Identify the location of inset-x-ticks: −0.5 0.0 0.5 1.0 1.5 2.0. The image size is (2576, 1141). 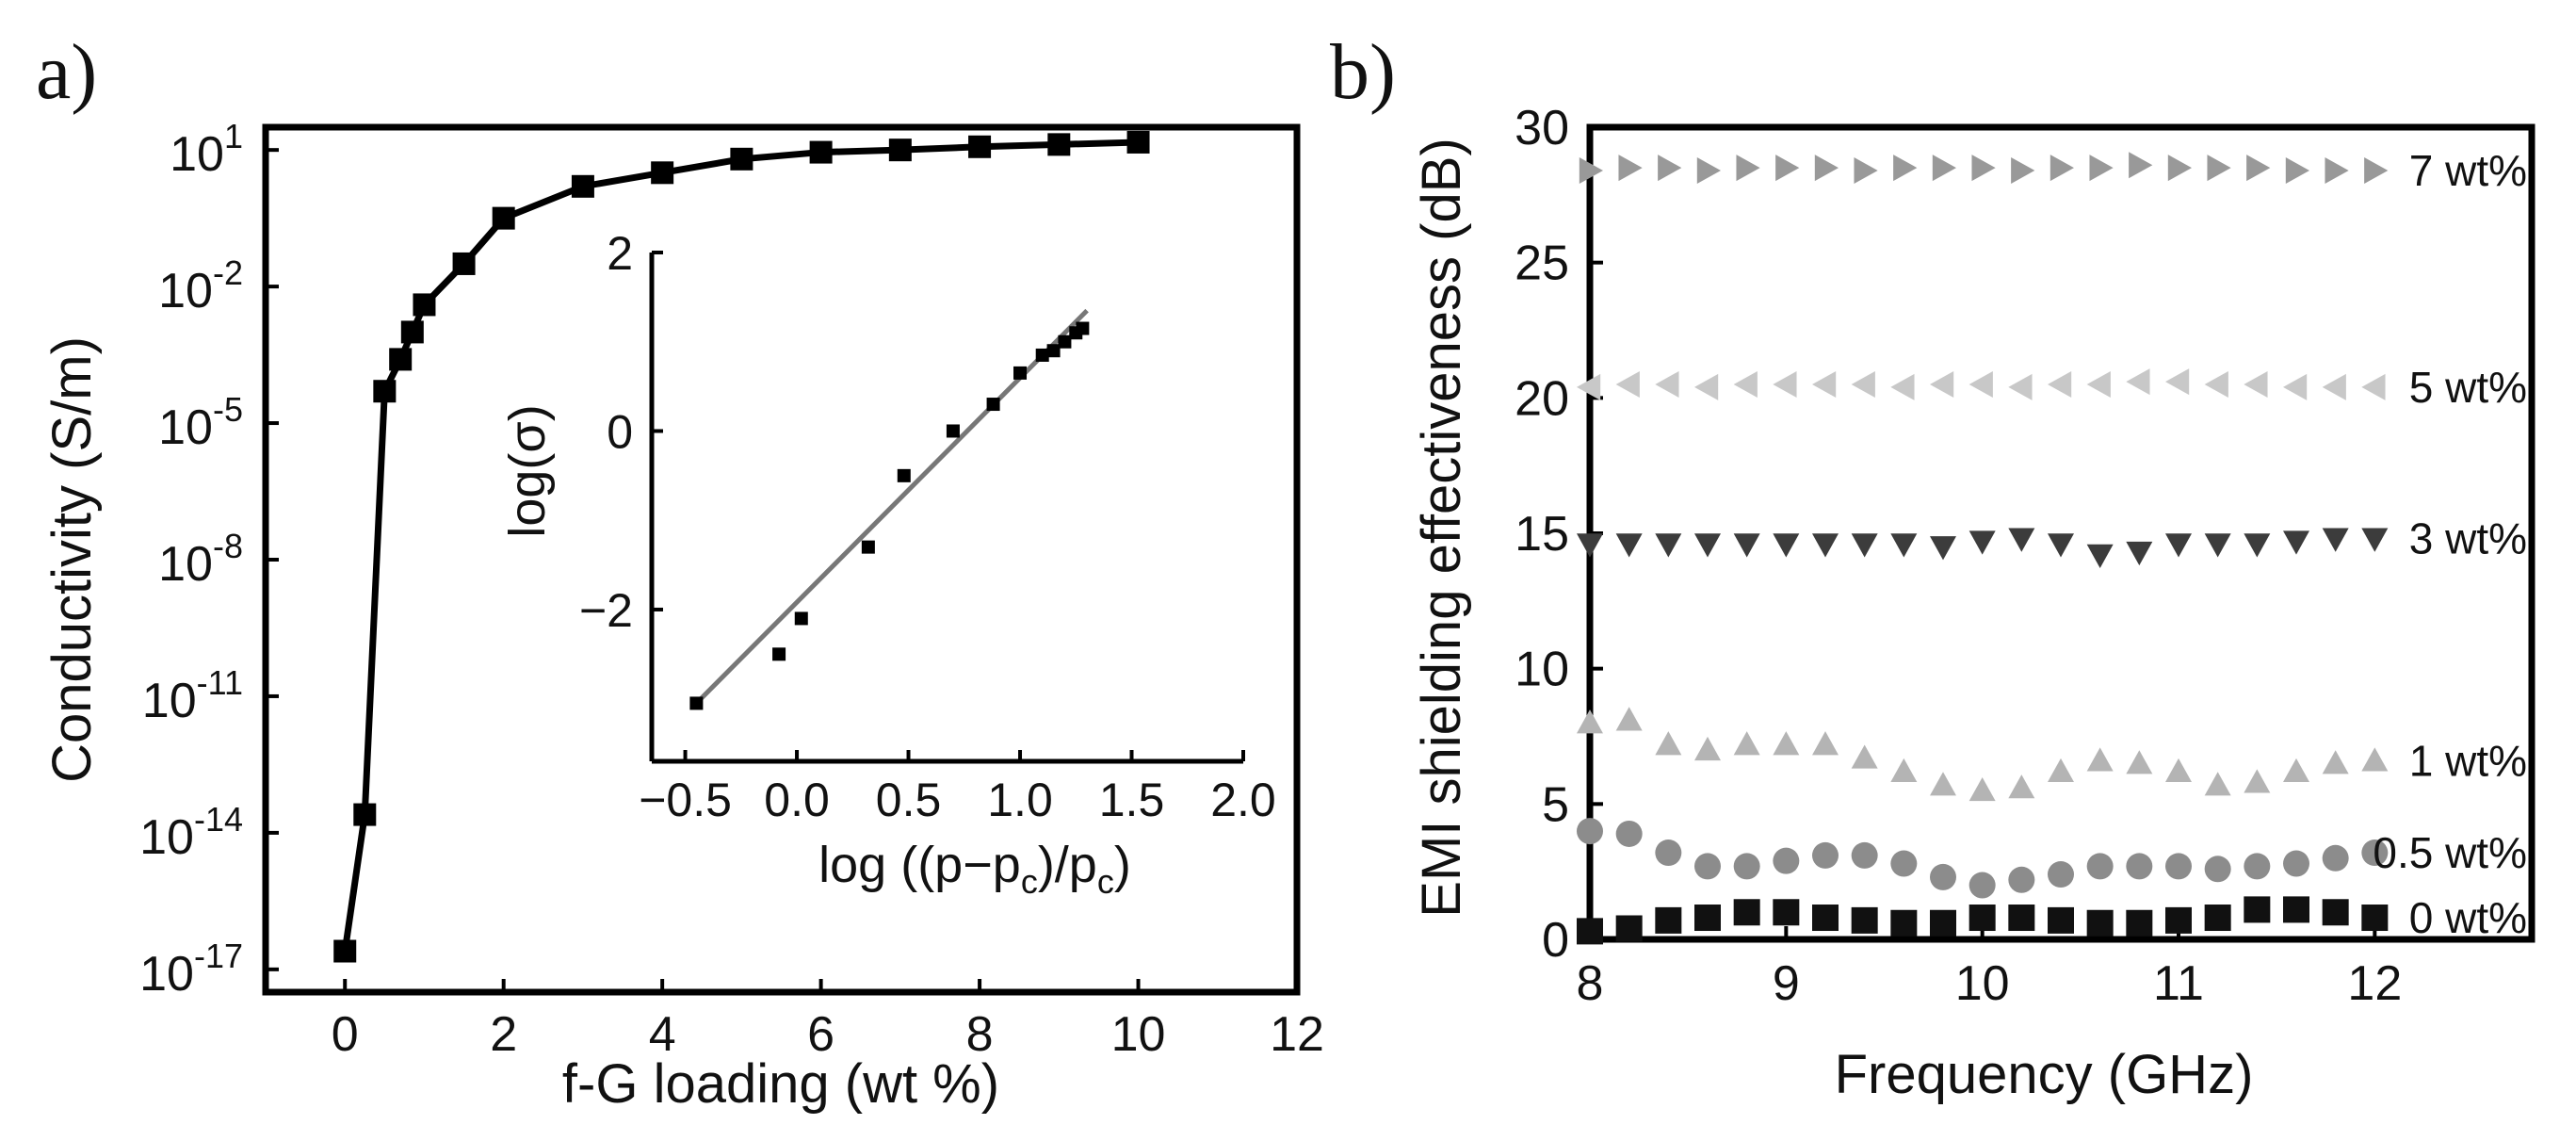
(957, 788).